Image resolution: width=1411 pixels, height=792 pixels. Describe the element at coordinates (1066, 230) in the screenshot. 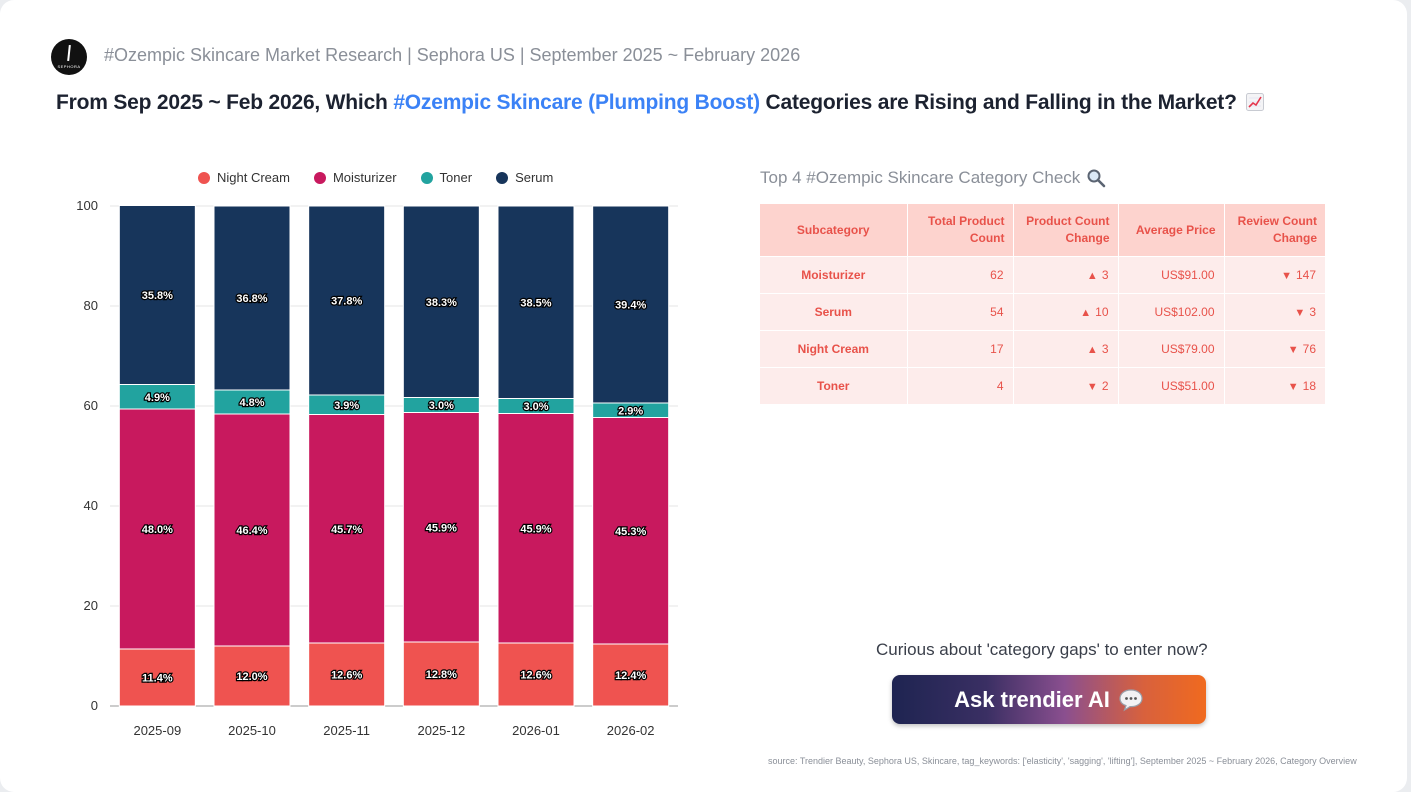

I see `header-product-count-change: Product Count Change` at that location.